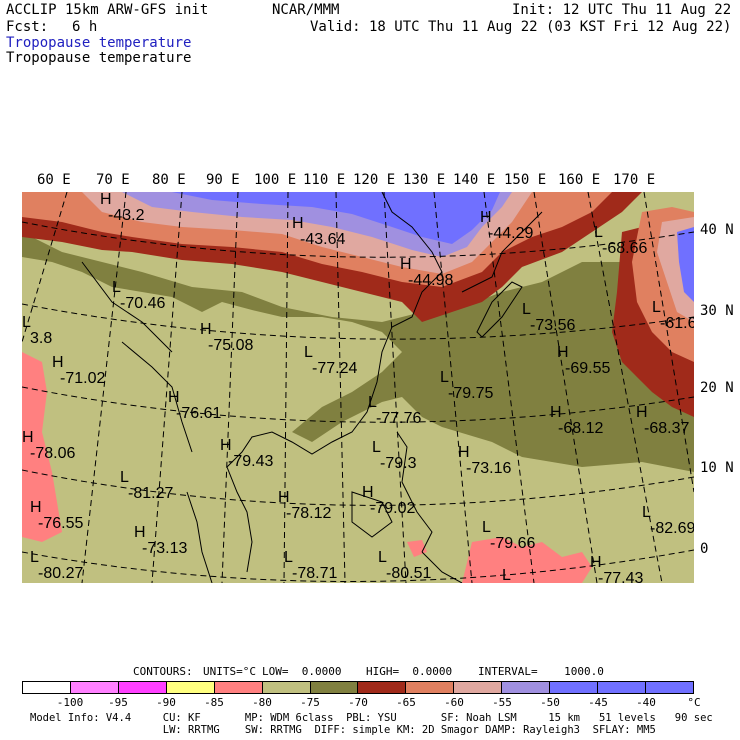 The image size is (740, 740). What do you see at coordinates (334, 368) in the screenshot?
I see `center-value-label: -77.24` at bounding box center [334, 368].